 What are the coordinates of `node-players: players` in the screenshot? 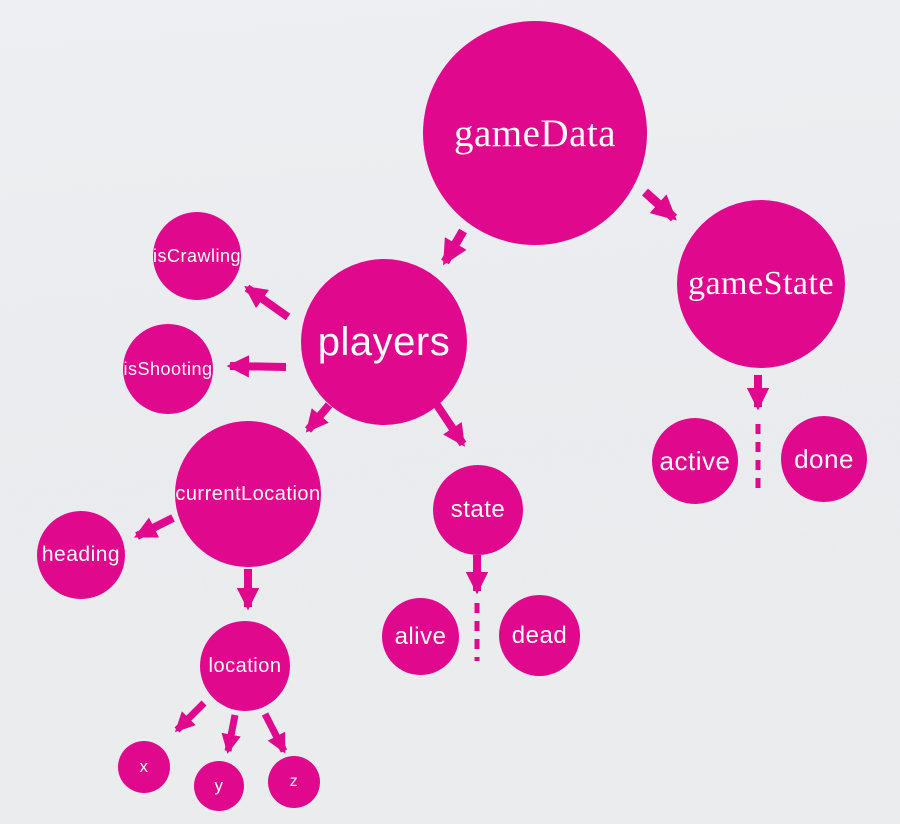 It's located at (384, 342).